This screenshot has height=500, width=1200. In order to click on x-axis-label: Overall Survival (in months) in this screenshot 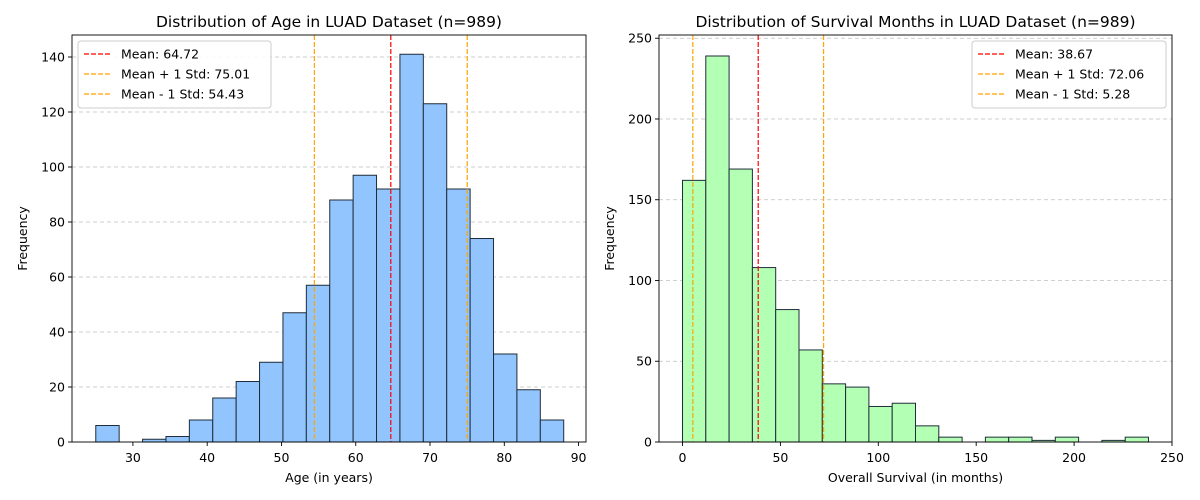, I will do `click(915, 477)`.